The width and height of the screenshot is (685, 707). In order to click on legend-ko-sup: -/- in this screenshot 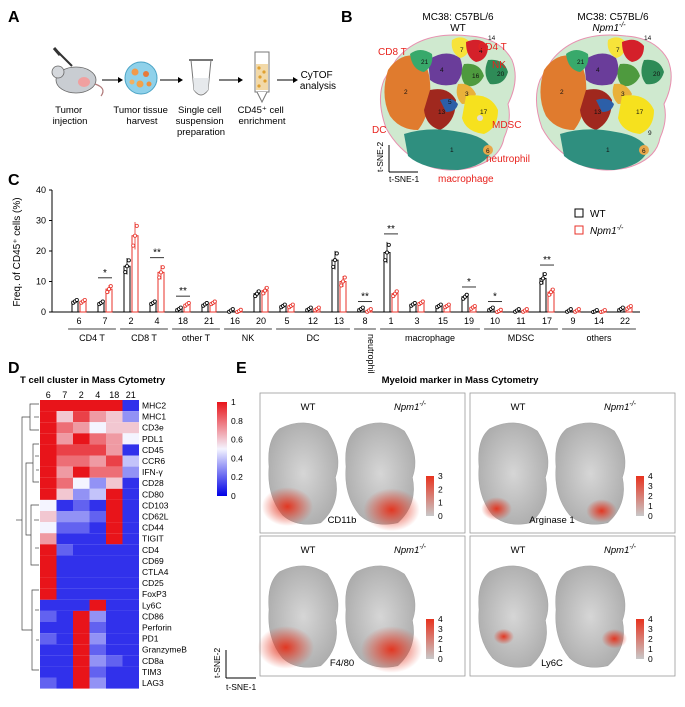, I will do `click(620, 228)`.